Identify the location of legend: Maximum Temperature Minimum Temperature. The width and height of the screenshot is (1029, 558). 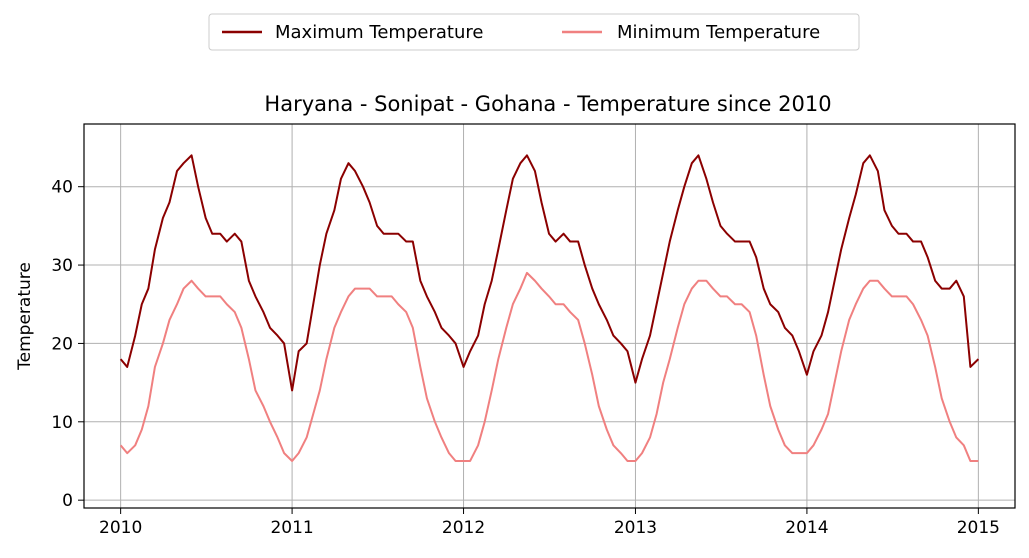
(534, 32).